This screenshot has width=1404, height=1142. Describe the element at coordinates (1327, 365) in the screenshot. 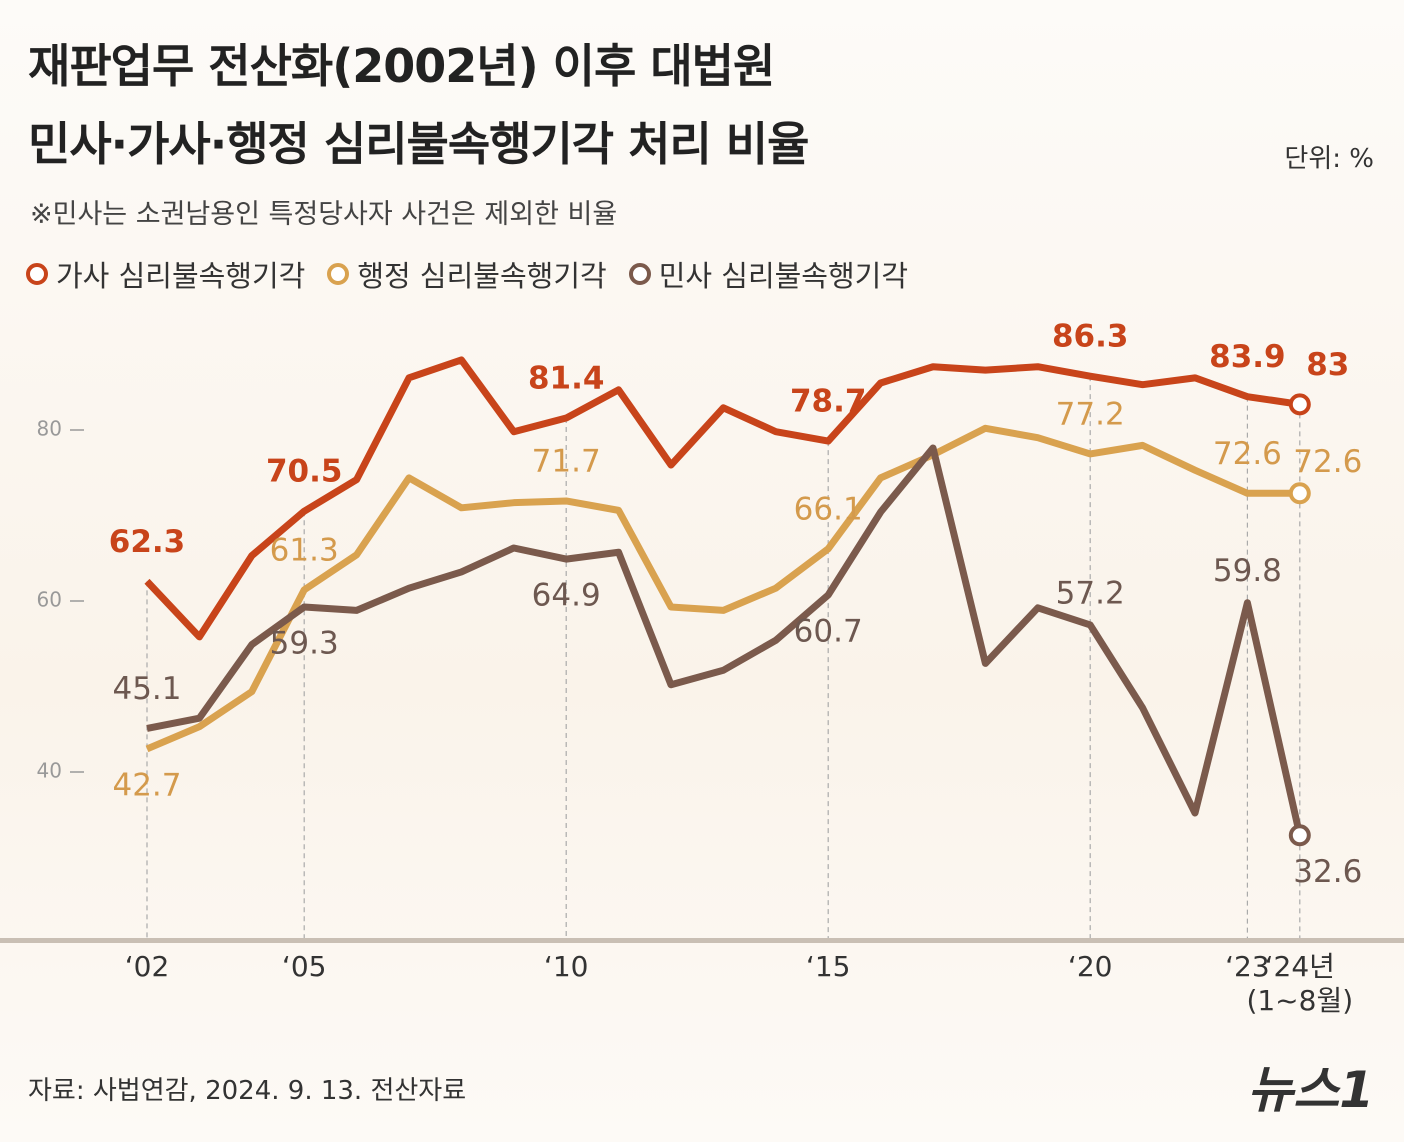

I see `data-label: 83` at that location.